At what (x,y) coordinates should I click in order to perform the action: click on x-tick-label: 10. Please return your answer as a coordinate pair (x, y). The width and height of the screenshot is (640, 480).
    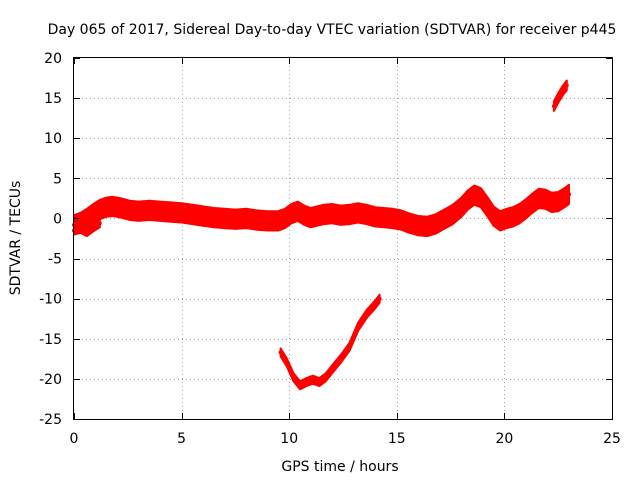
    Looking at the image, I should click on (289, 439).